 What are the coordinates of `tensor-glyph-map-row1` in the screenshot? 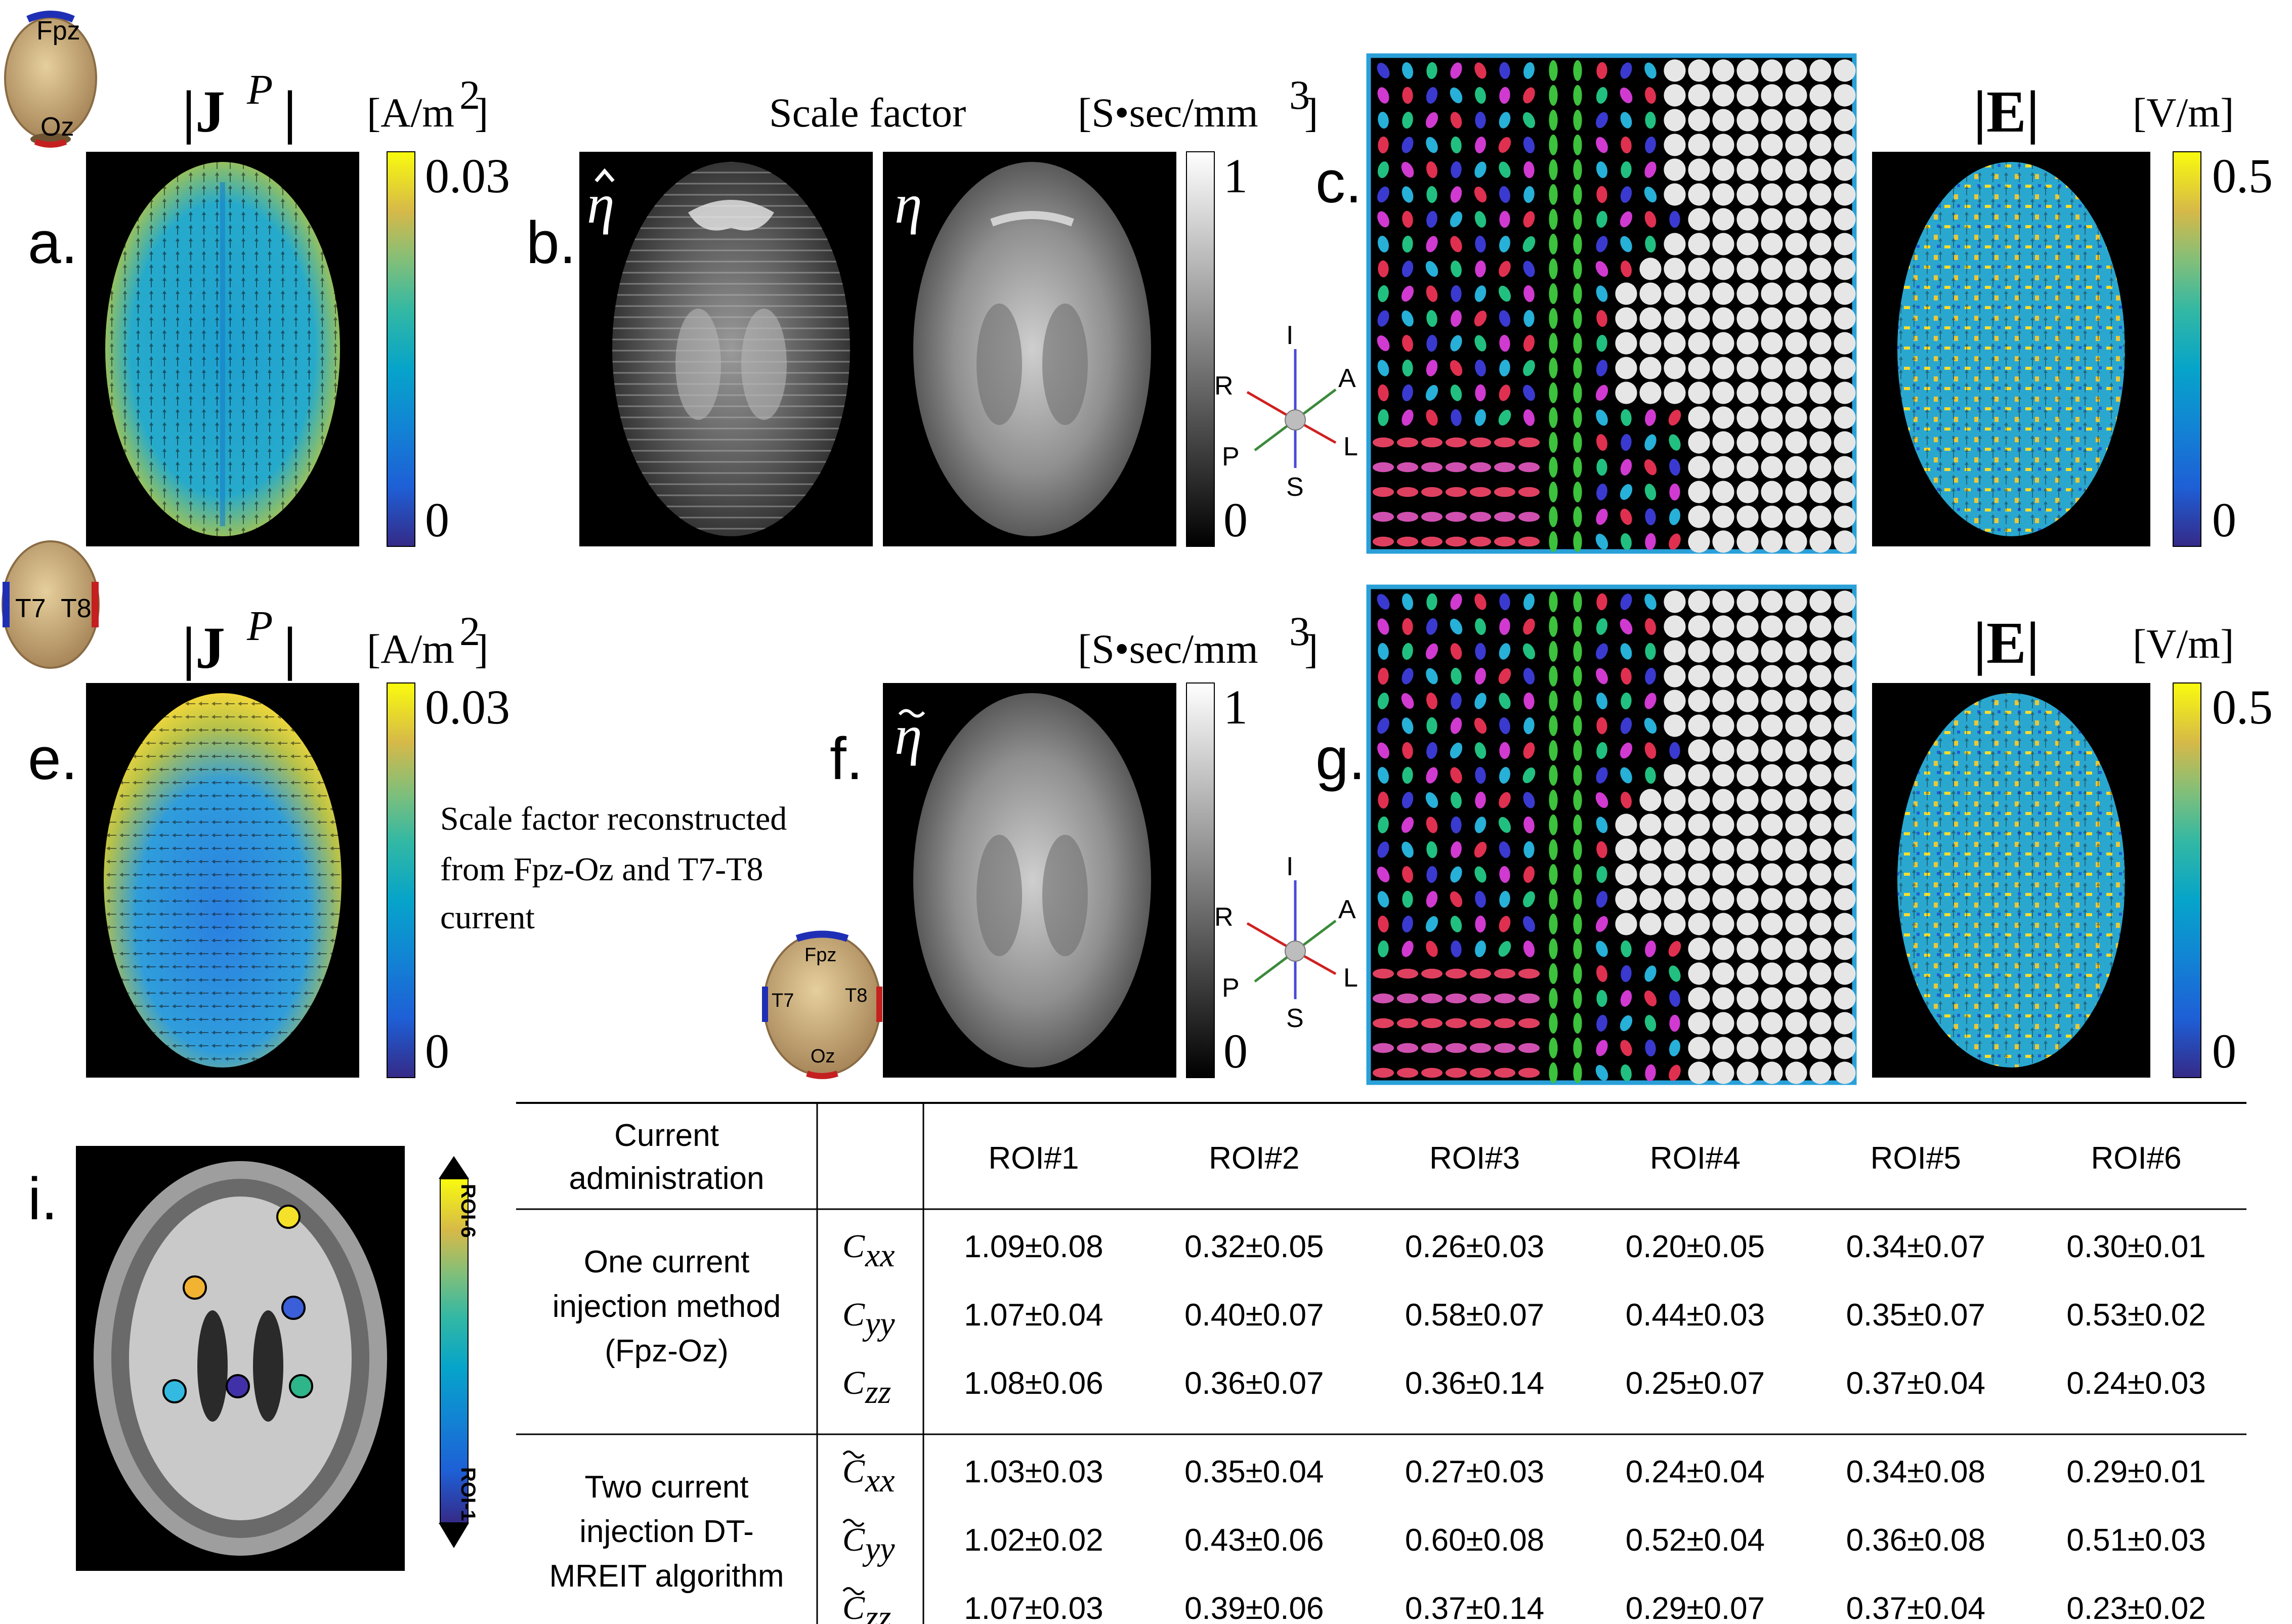 It's located at (1611, 303).